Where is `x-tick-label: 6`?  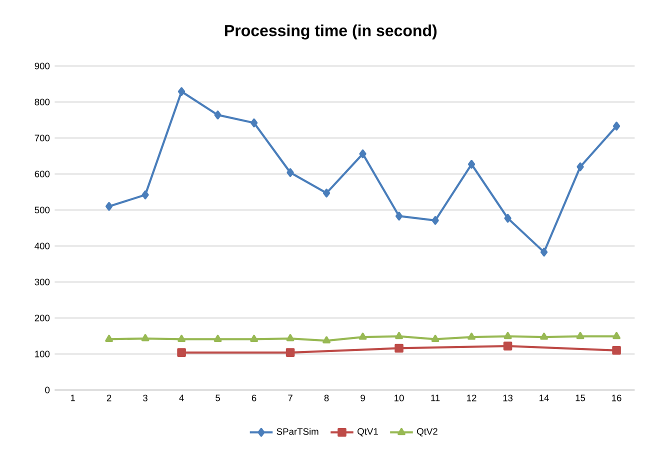 x-tick-label: 6 is located at coordinates (254, 398).